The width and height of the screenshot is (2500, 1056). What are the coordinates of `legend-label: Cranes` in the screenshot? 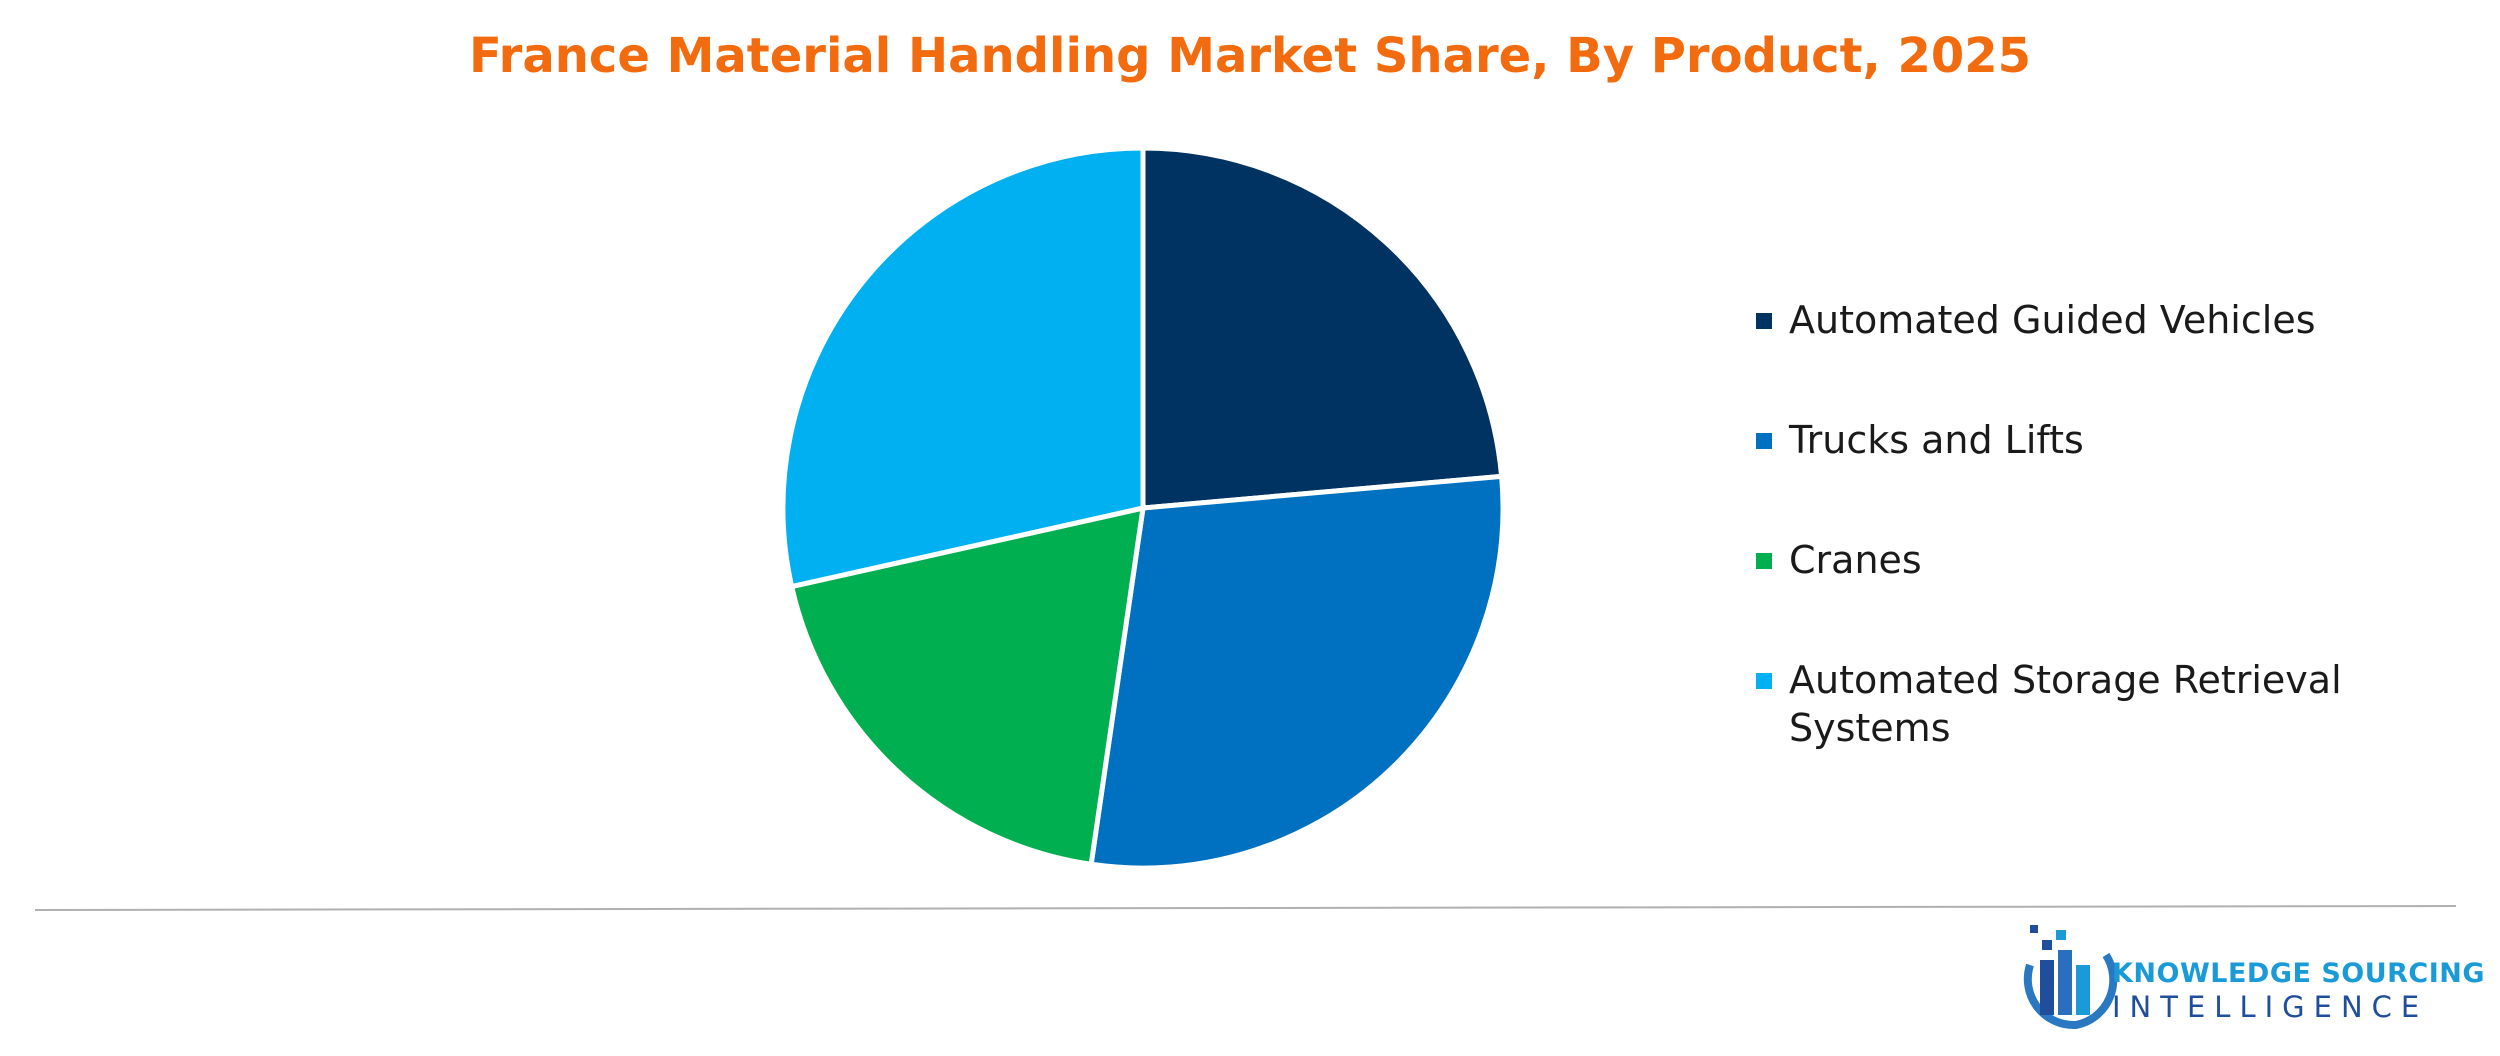 It's located at (1855, 560).